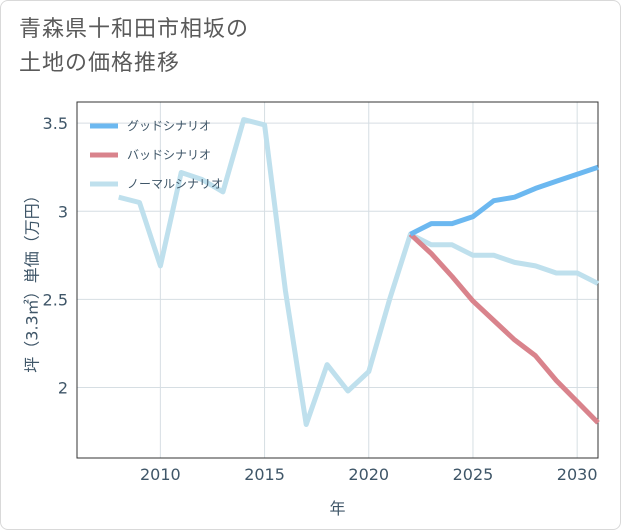 Image resolution: width=621 pixels, height=530 pixels. What do you see at coordinates (134, 47) in the screenshot?
I see `chart-title: 青森県十和田市相坂の 土地の価格推移` at bounding box center [134, 47].